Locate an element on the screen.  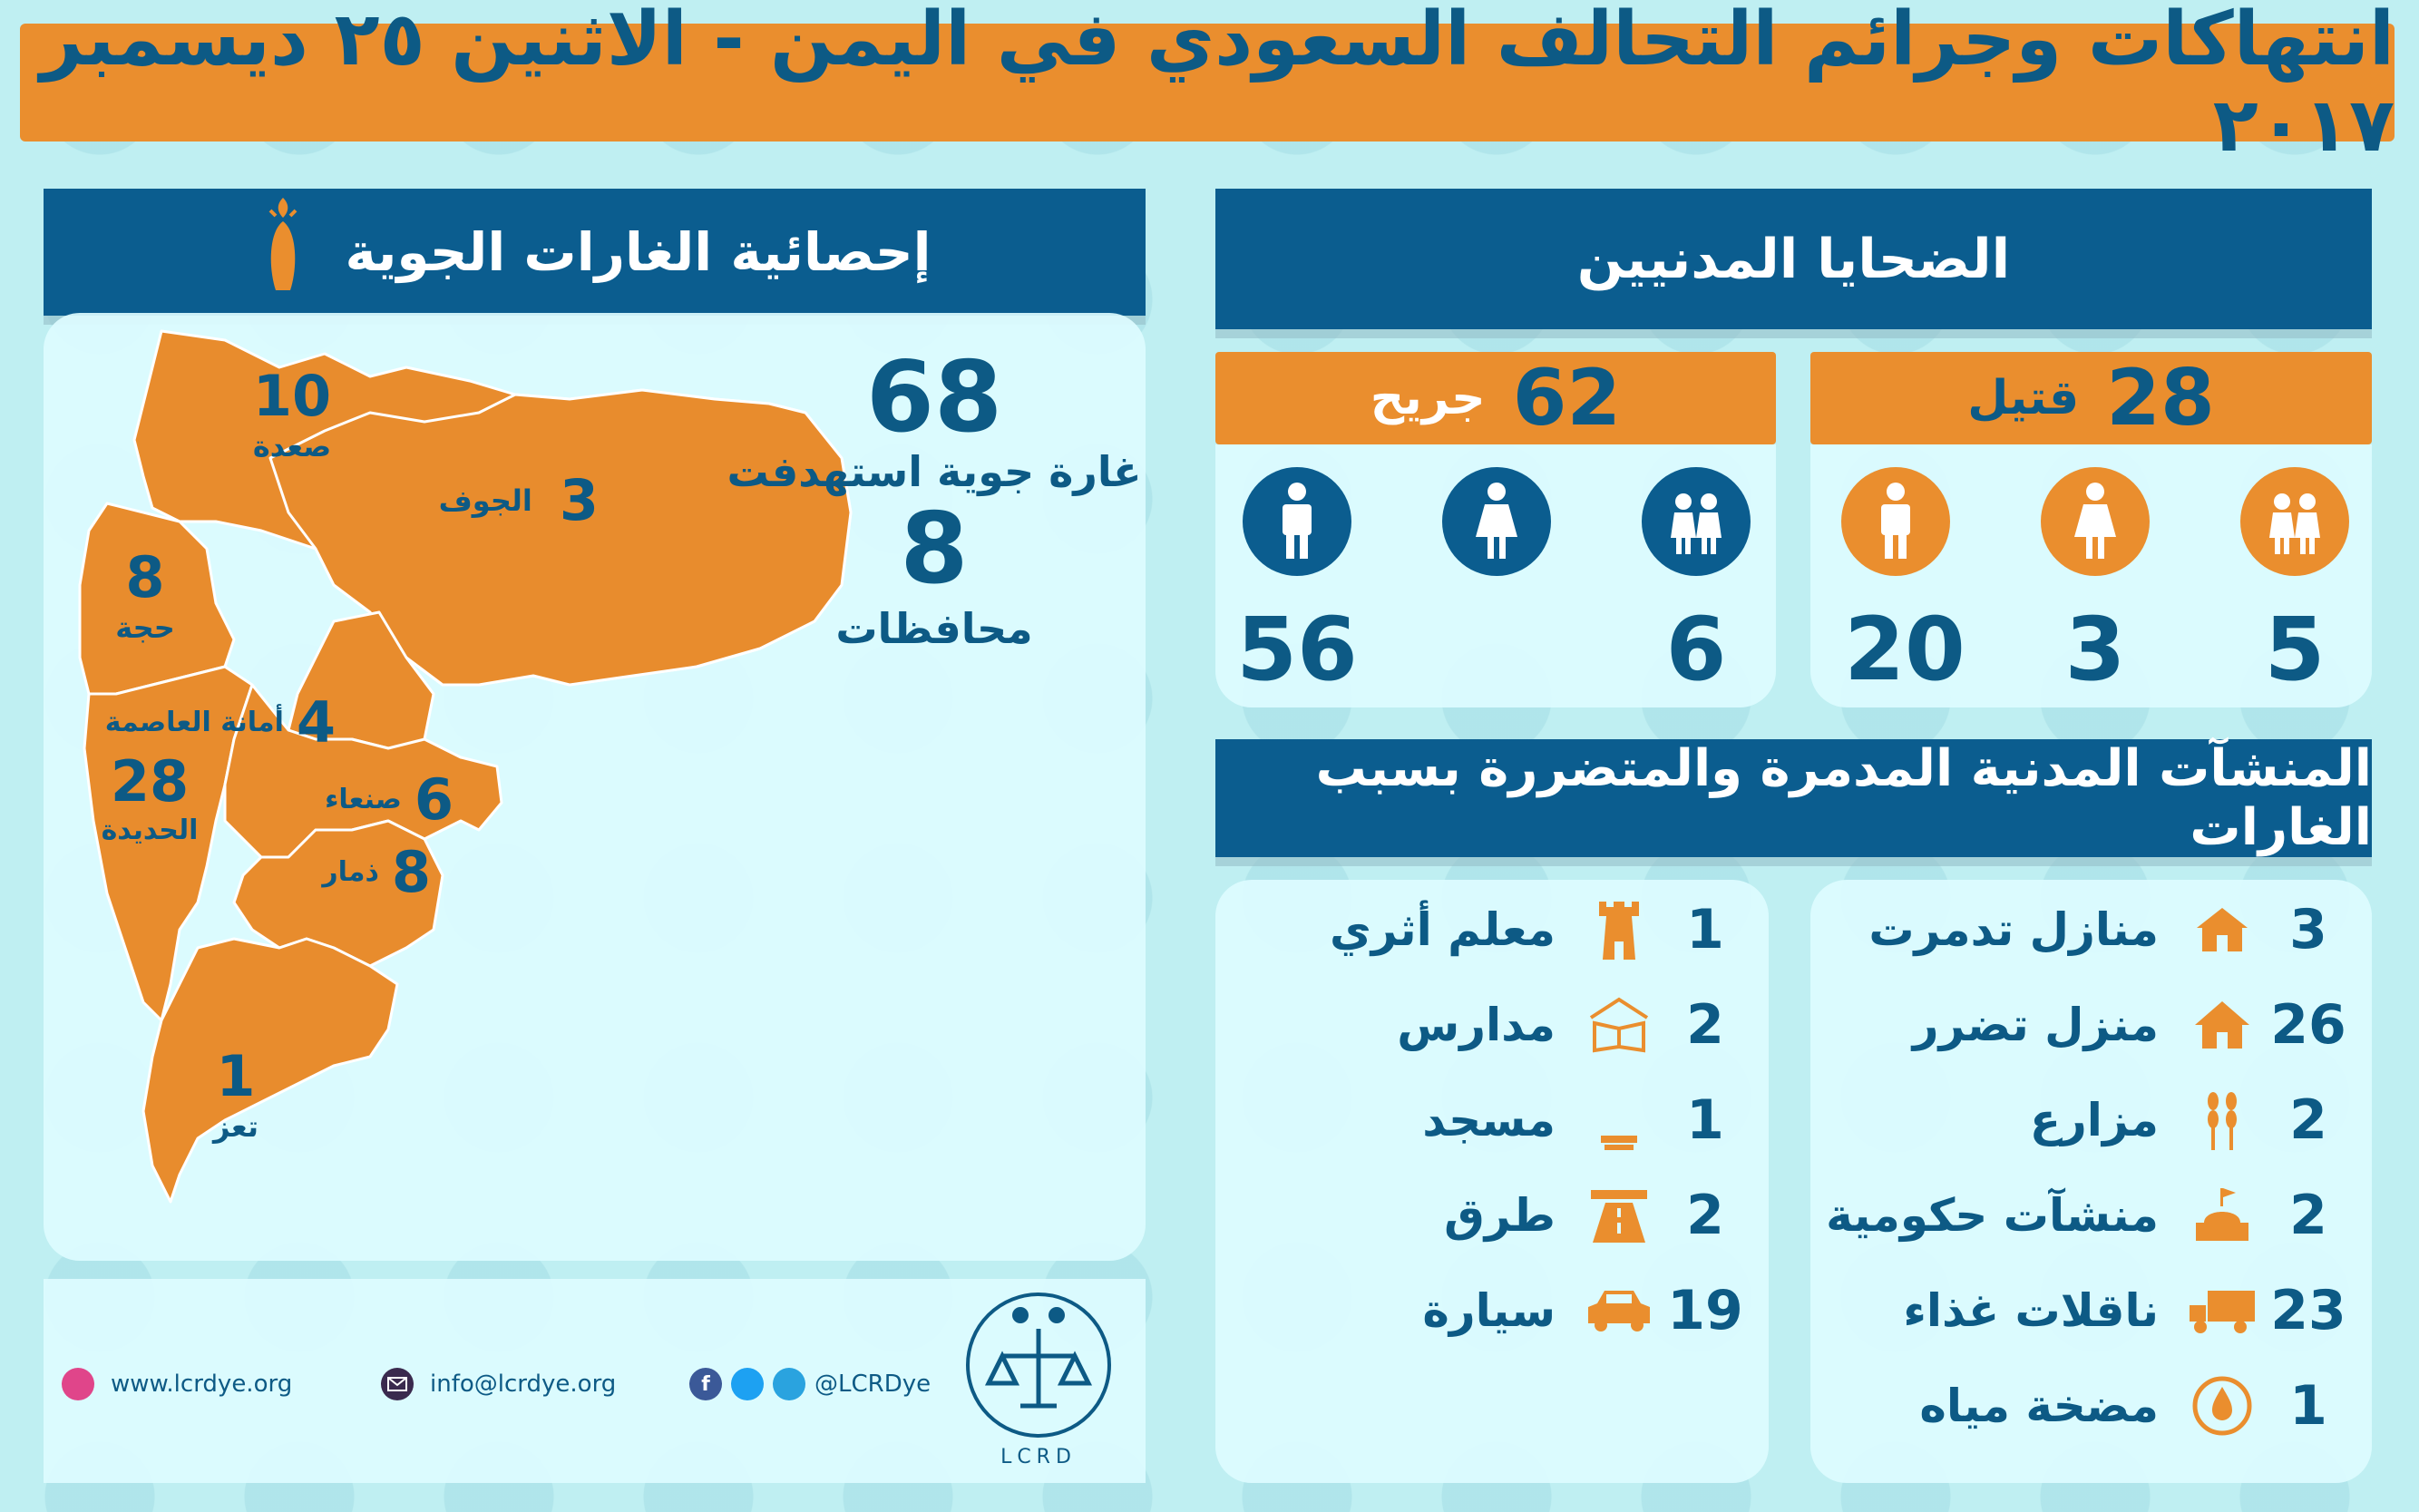
footer-social: f @LCRDye is located at coordinates (810, 1384).